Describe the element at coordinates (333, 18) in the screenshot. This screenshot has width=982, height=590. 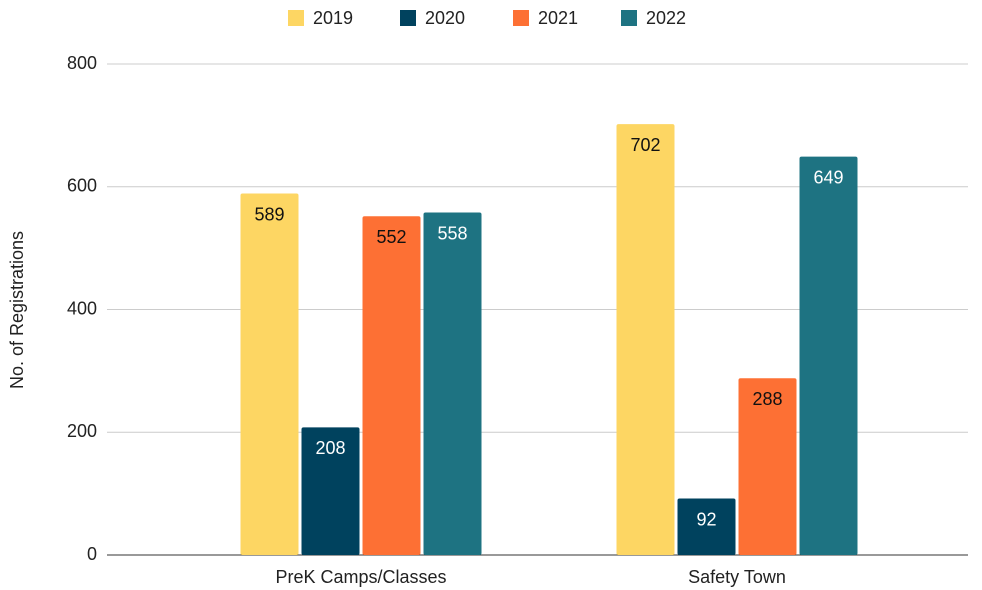
I see `legend-label: 2019` at that location.